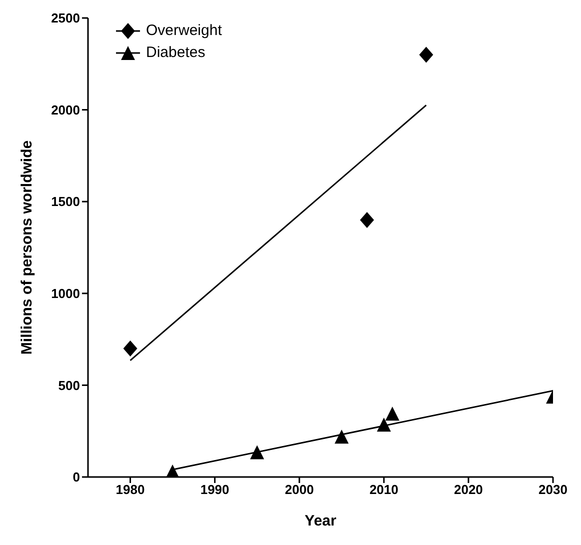 Image resolution: width=581 pixels, height=545 pixels. Describe the element at coordinates (130, 490) in the screenshot. I see `x-tick-label: 1980` at that location.